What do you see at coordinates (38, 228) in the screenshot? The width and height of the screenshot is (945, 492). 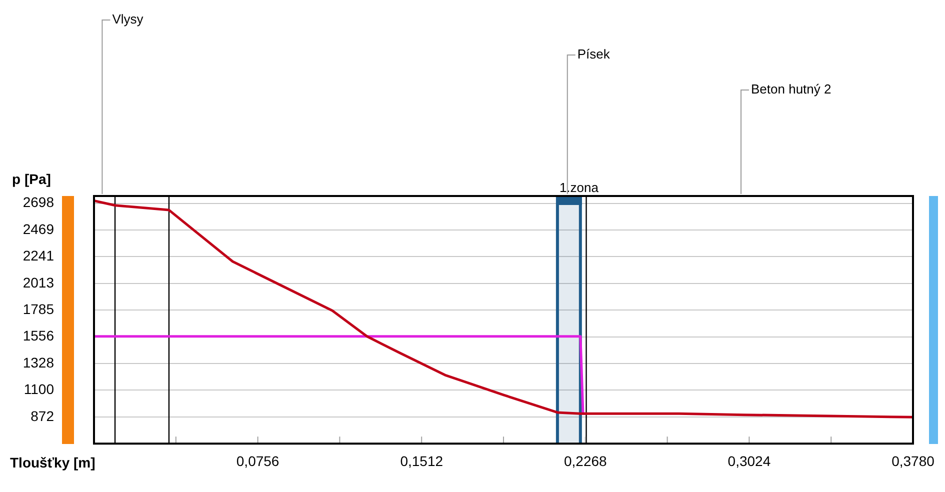 I see `y-tick-label: 2469` at bounding box center [38, 228].